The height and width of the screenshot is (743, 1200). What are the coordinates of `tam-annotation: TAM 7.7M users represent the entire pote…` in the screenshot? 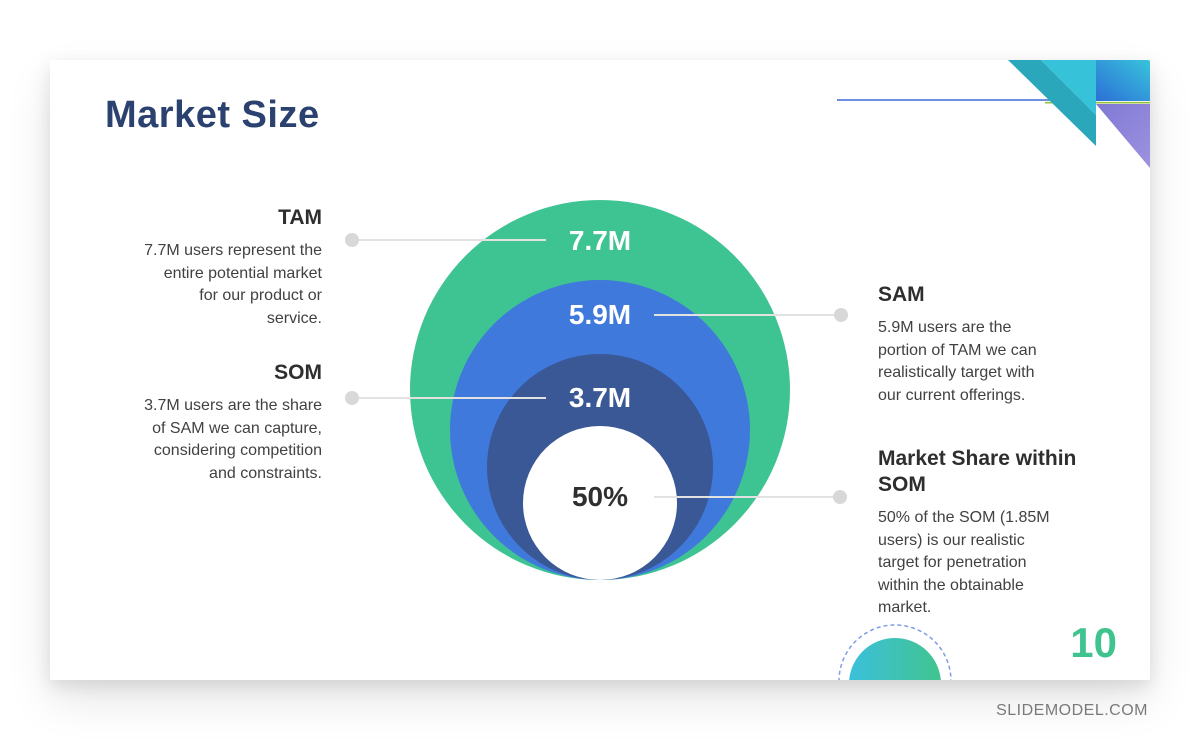 It's located at (192, 267).